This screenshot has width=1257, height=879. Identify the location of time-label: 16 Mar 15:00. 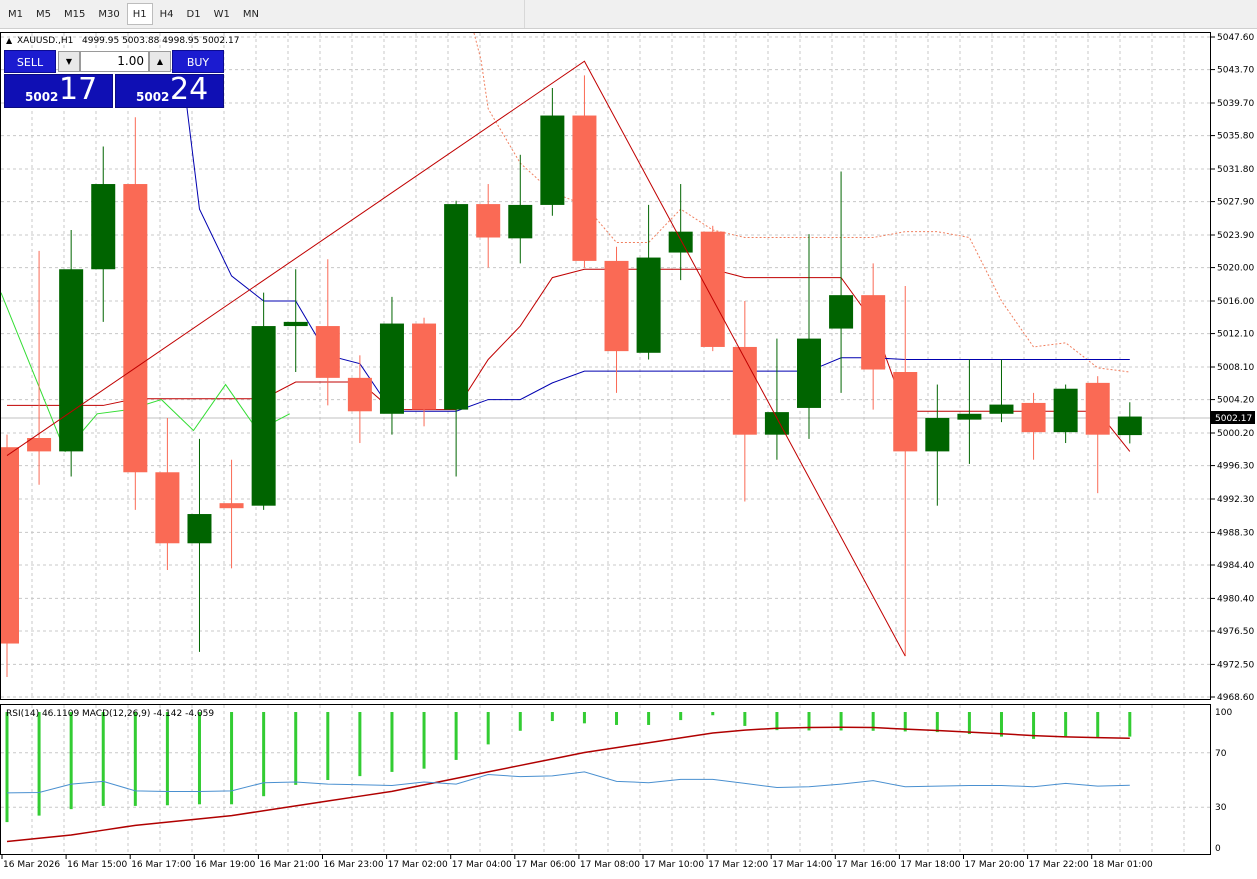
(97, 865).